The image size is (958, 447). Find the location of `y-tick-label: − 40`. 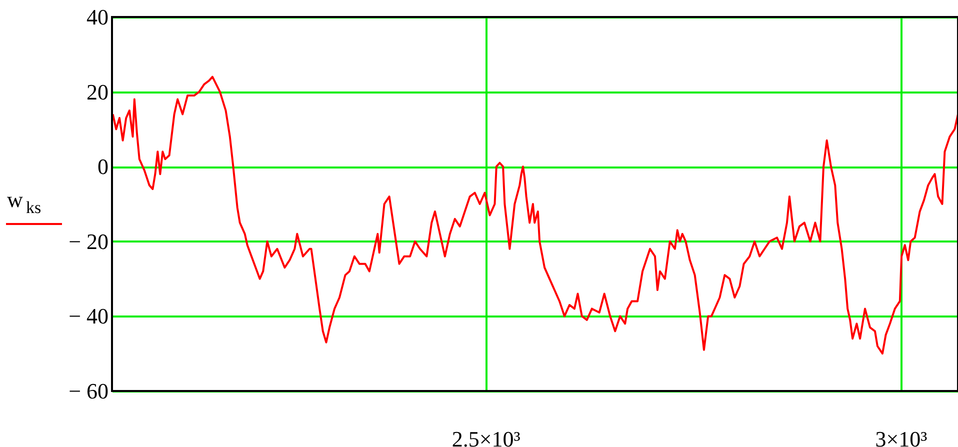

y-tick-label: − 40 is located at coordinates (88, 316).